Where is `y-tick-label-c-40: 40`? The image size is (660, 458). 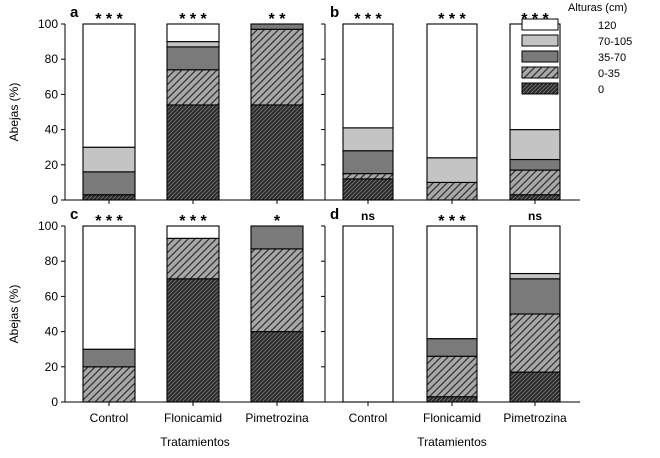
y-tick-label-c-40: 40 is located at coordinates (52, 332).